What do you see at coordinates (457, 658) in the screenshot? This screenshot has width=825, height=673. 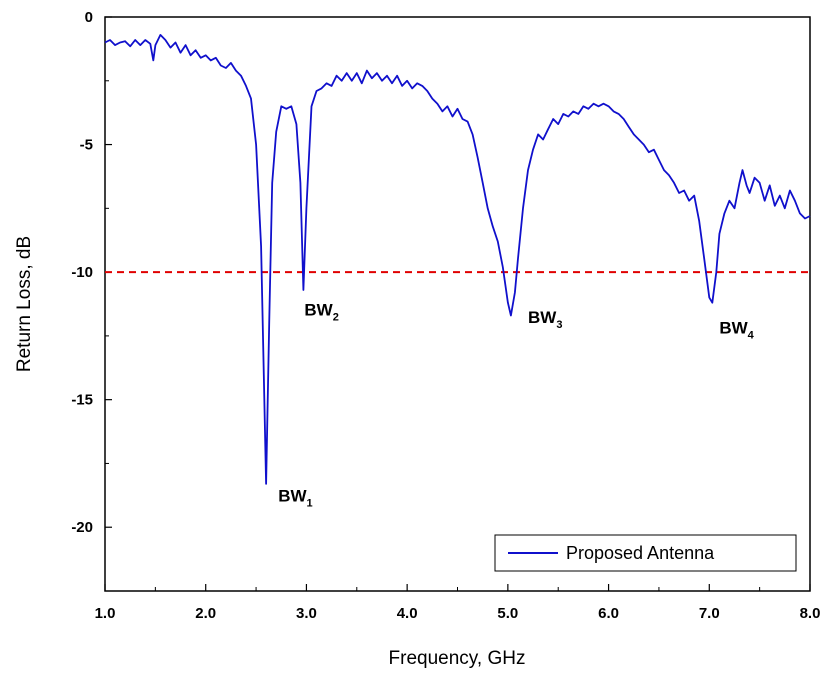 I see `x-axis-title: Frequency, GHz` at bounding box center [457, 658].